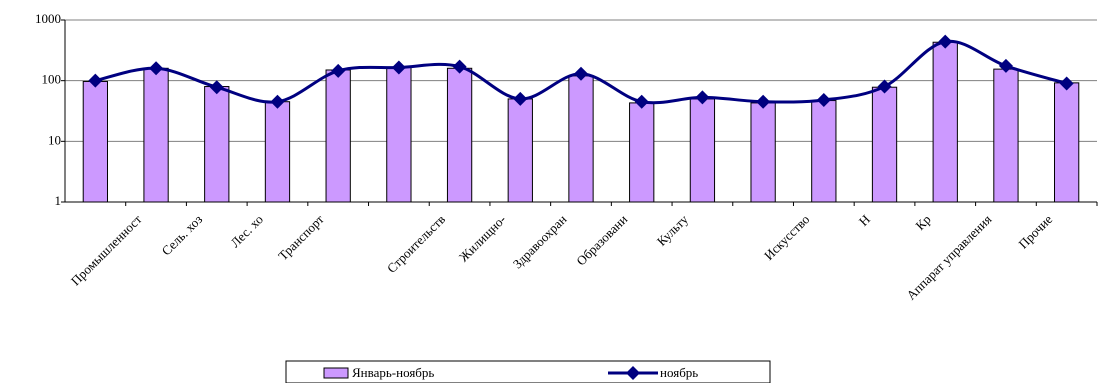 The height and width of the screenshot is (383, 1098). I want to click on legend-box, so click(528, 371).